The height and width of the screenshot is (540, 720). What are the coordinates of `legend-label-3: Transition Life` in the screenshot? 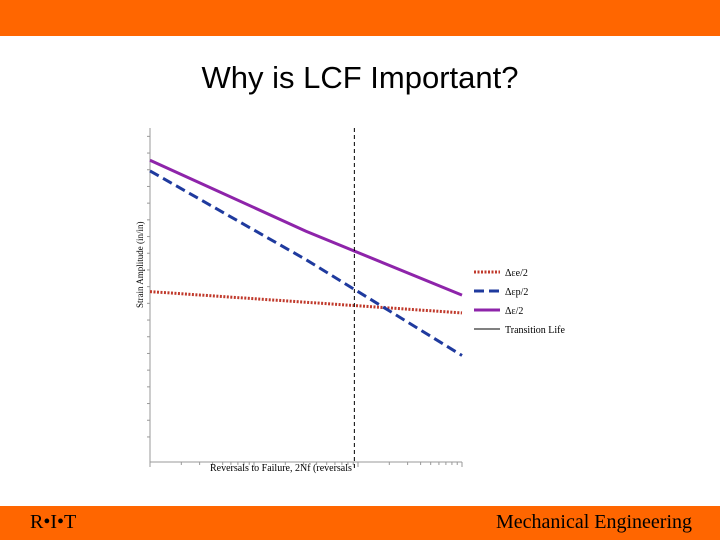 It's located at (535, 330).